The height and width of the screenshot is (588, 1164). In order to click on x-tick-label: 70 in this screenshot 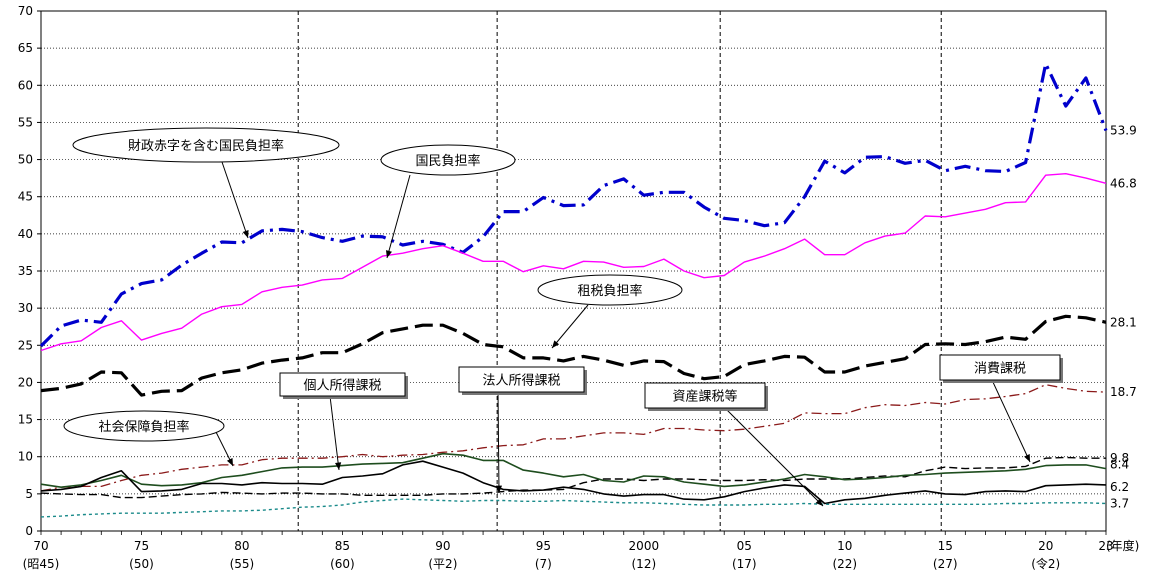, I will do `click(40, 546)`.